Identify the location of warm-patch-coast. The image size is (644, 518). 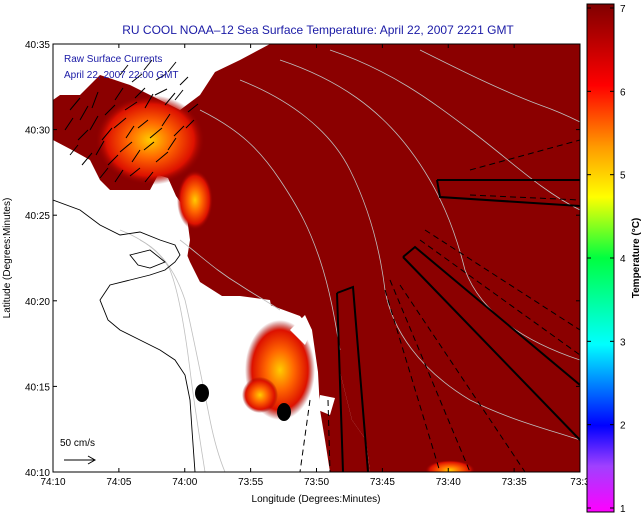
(195, 200).